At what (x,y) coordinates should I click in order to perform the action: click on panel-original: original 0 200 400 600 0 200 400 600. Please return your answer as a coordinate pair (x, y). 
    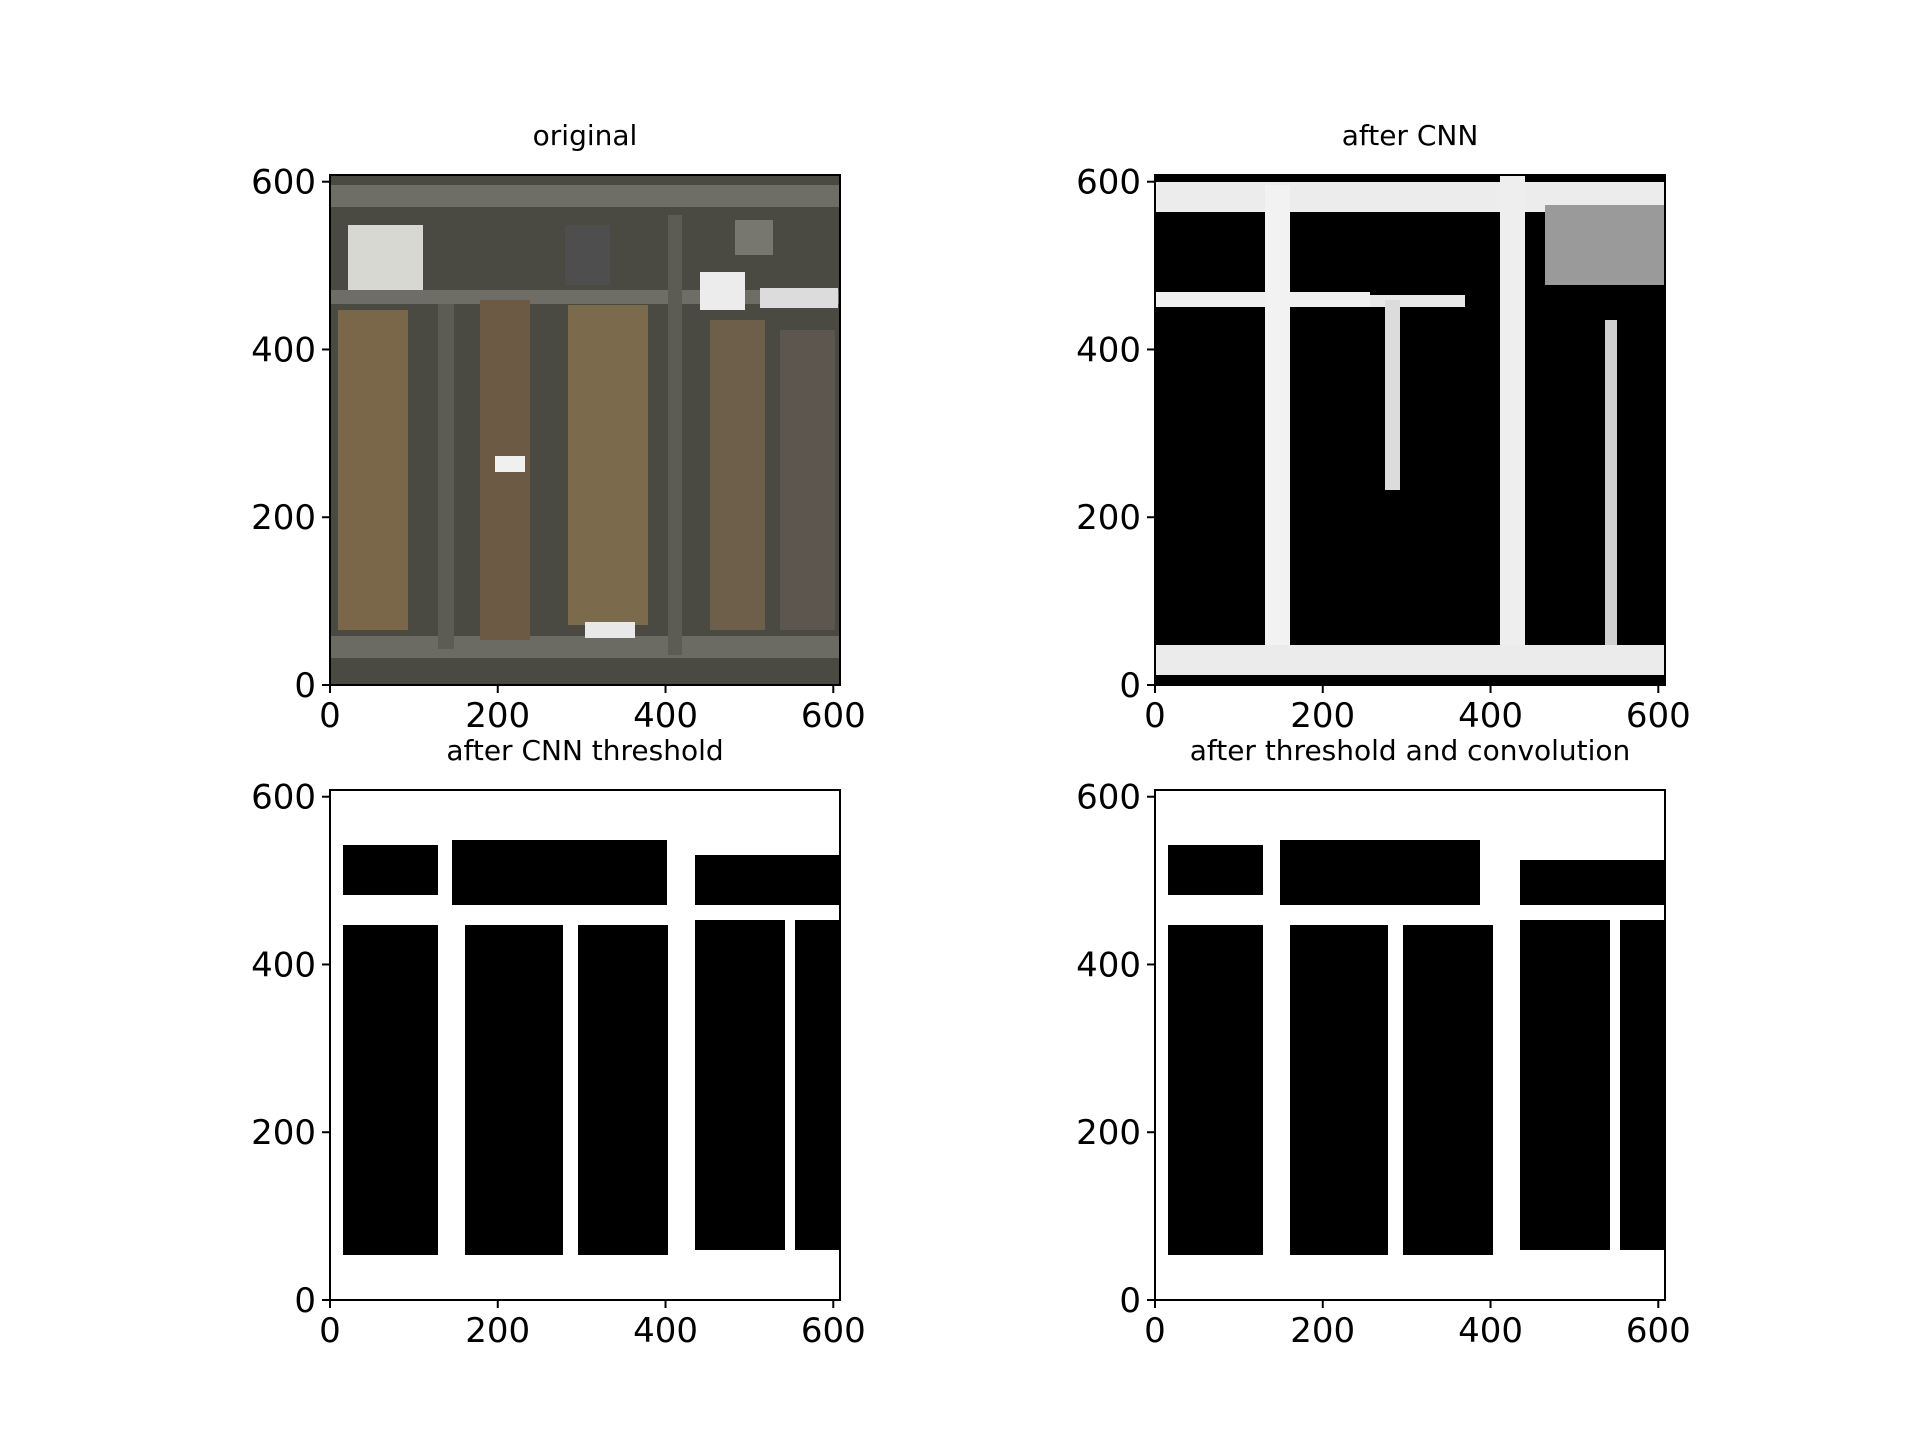
    Looking at the image, I should click on (558, 427).